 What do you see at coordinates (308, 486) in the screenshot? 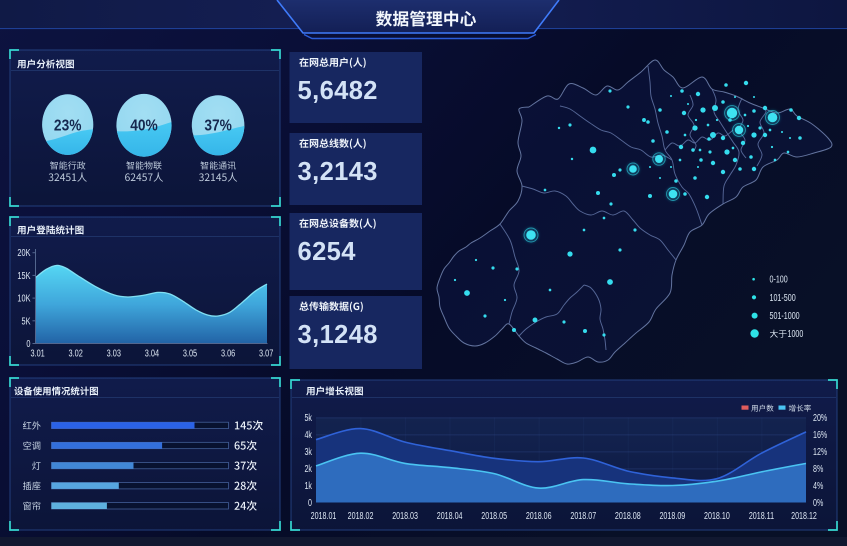
I see `svg-text: 1k` at bounding box center [308, 486].